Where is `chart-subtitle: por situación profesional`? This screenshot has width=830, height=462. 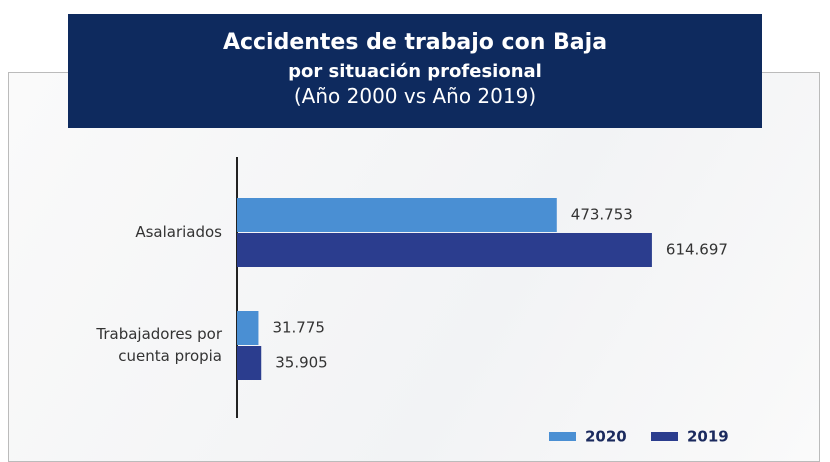
chart-subtitle: por situación profesional is located at coordinates (415, 71).